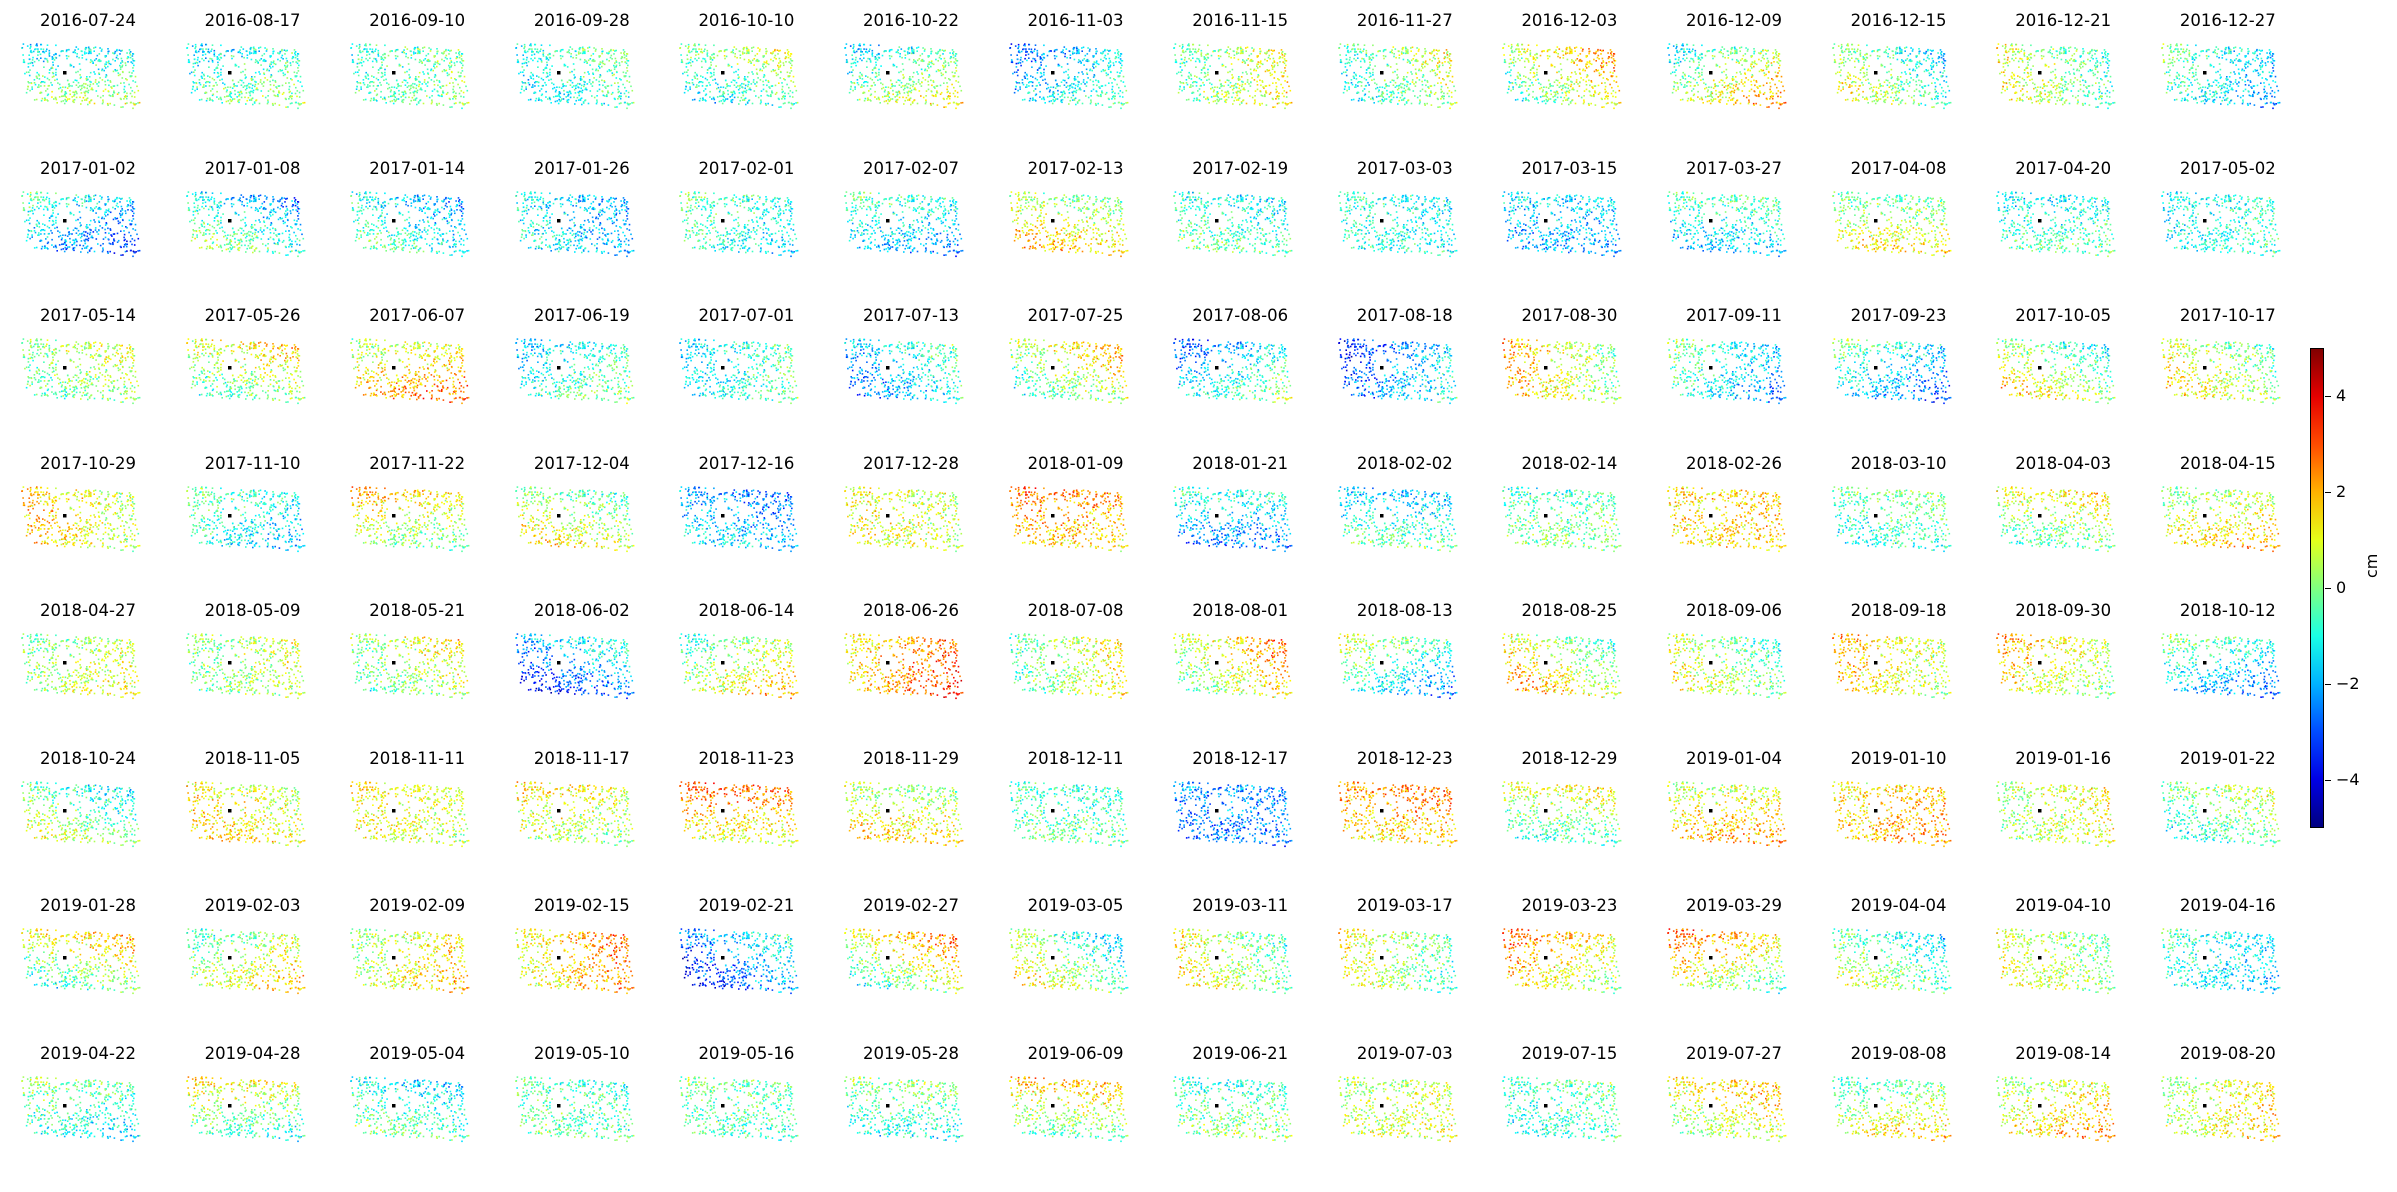 Image resolution: width=2397 pixels, height=1192 pixels. I want to click on displacement-map, so click(904, 77).